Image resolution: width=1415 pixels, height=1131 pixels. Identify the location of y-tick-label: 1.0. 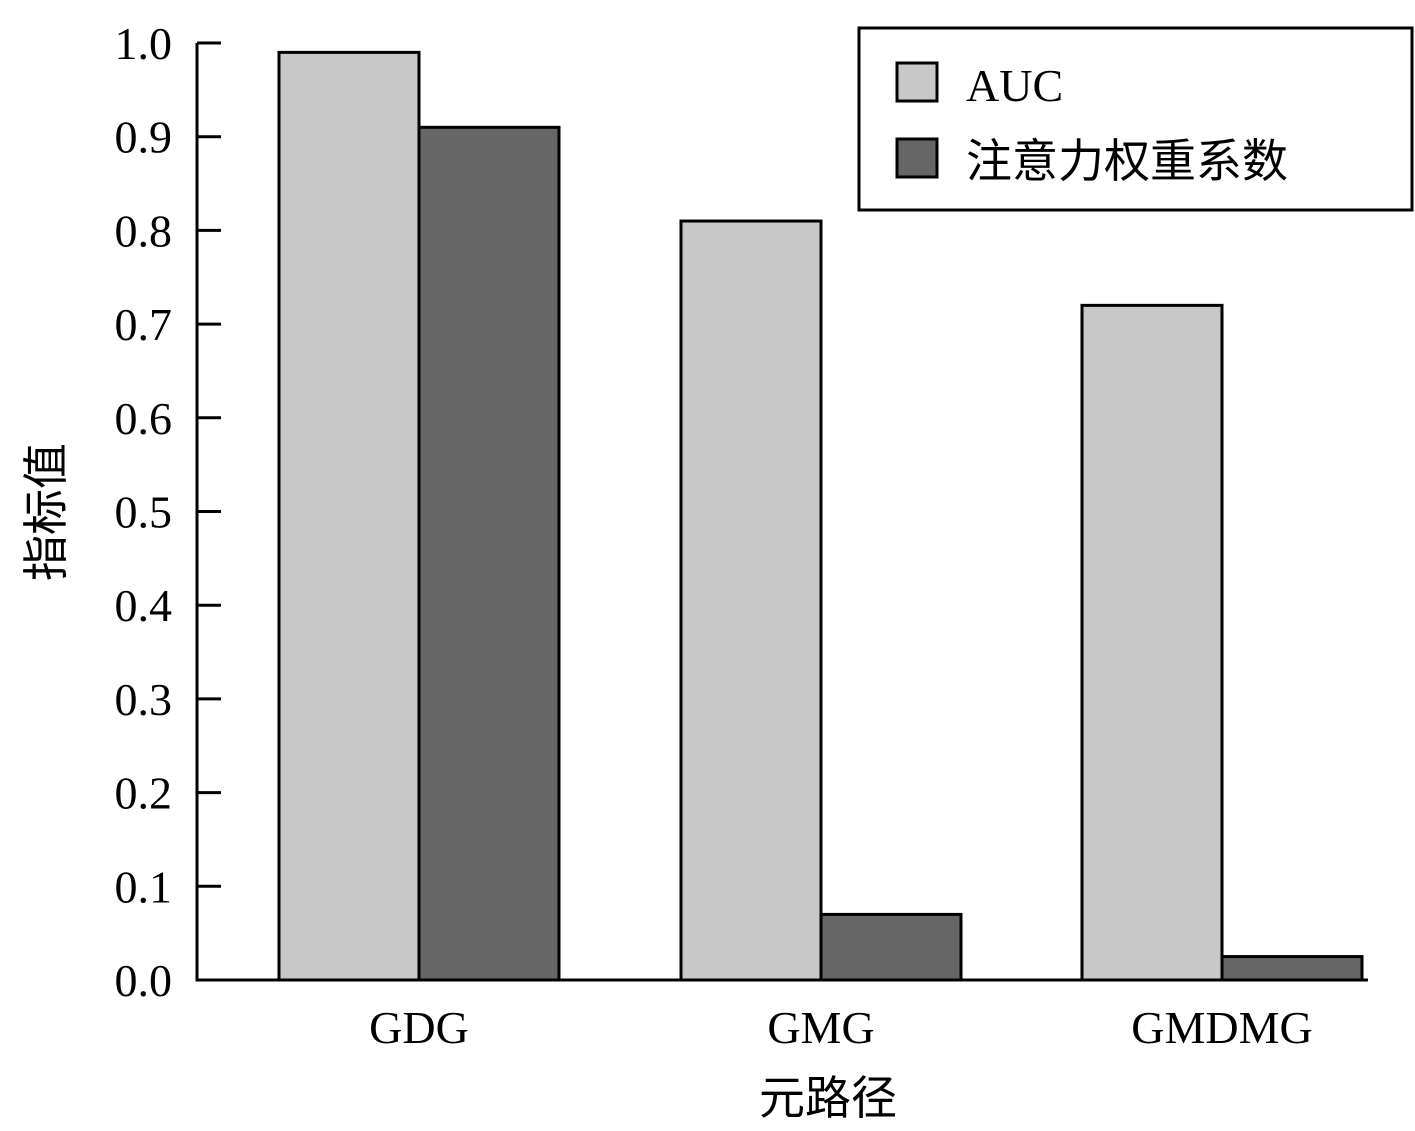
(144, 43).